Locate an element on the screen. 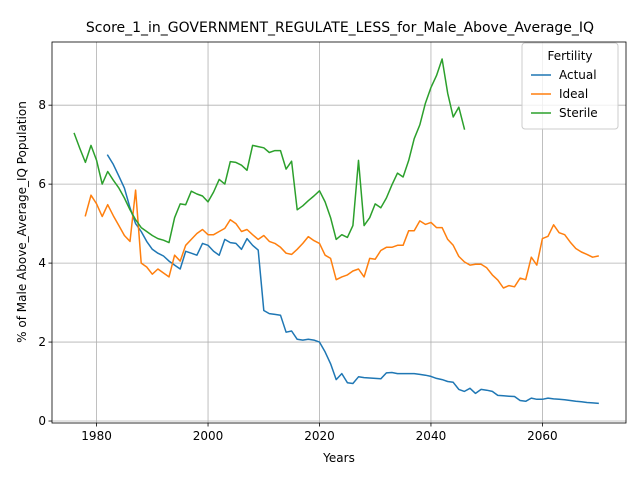  y-axis-ticks: 0 2 4 6 8 is located at coordinates (45, 263).